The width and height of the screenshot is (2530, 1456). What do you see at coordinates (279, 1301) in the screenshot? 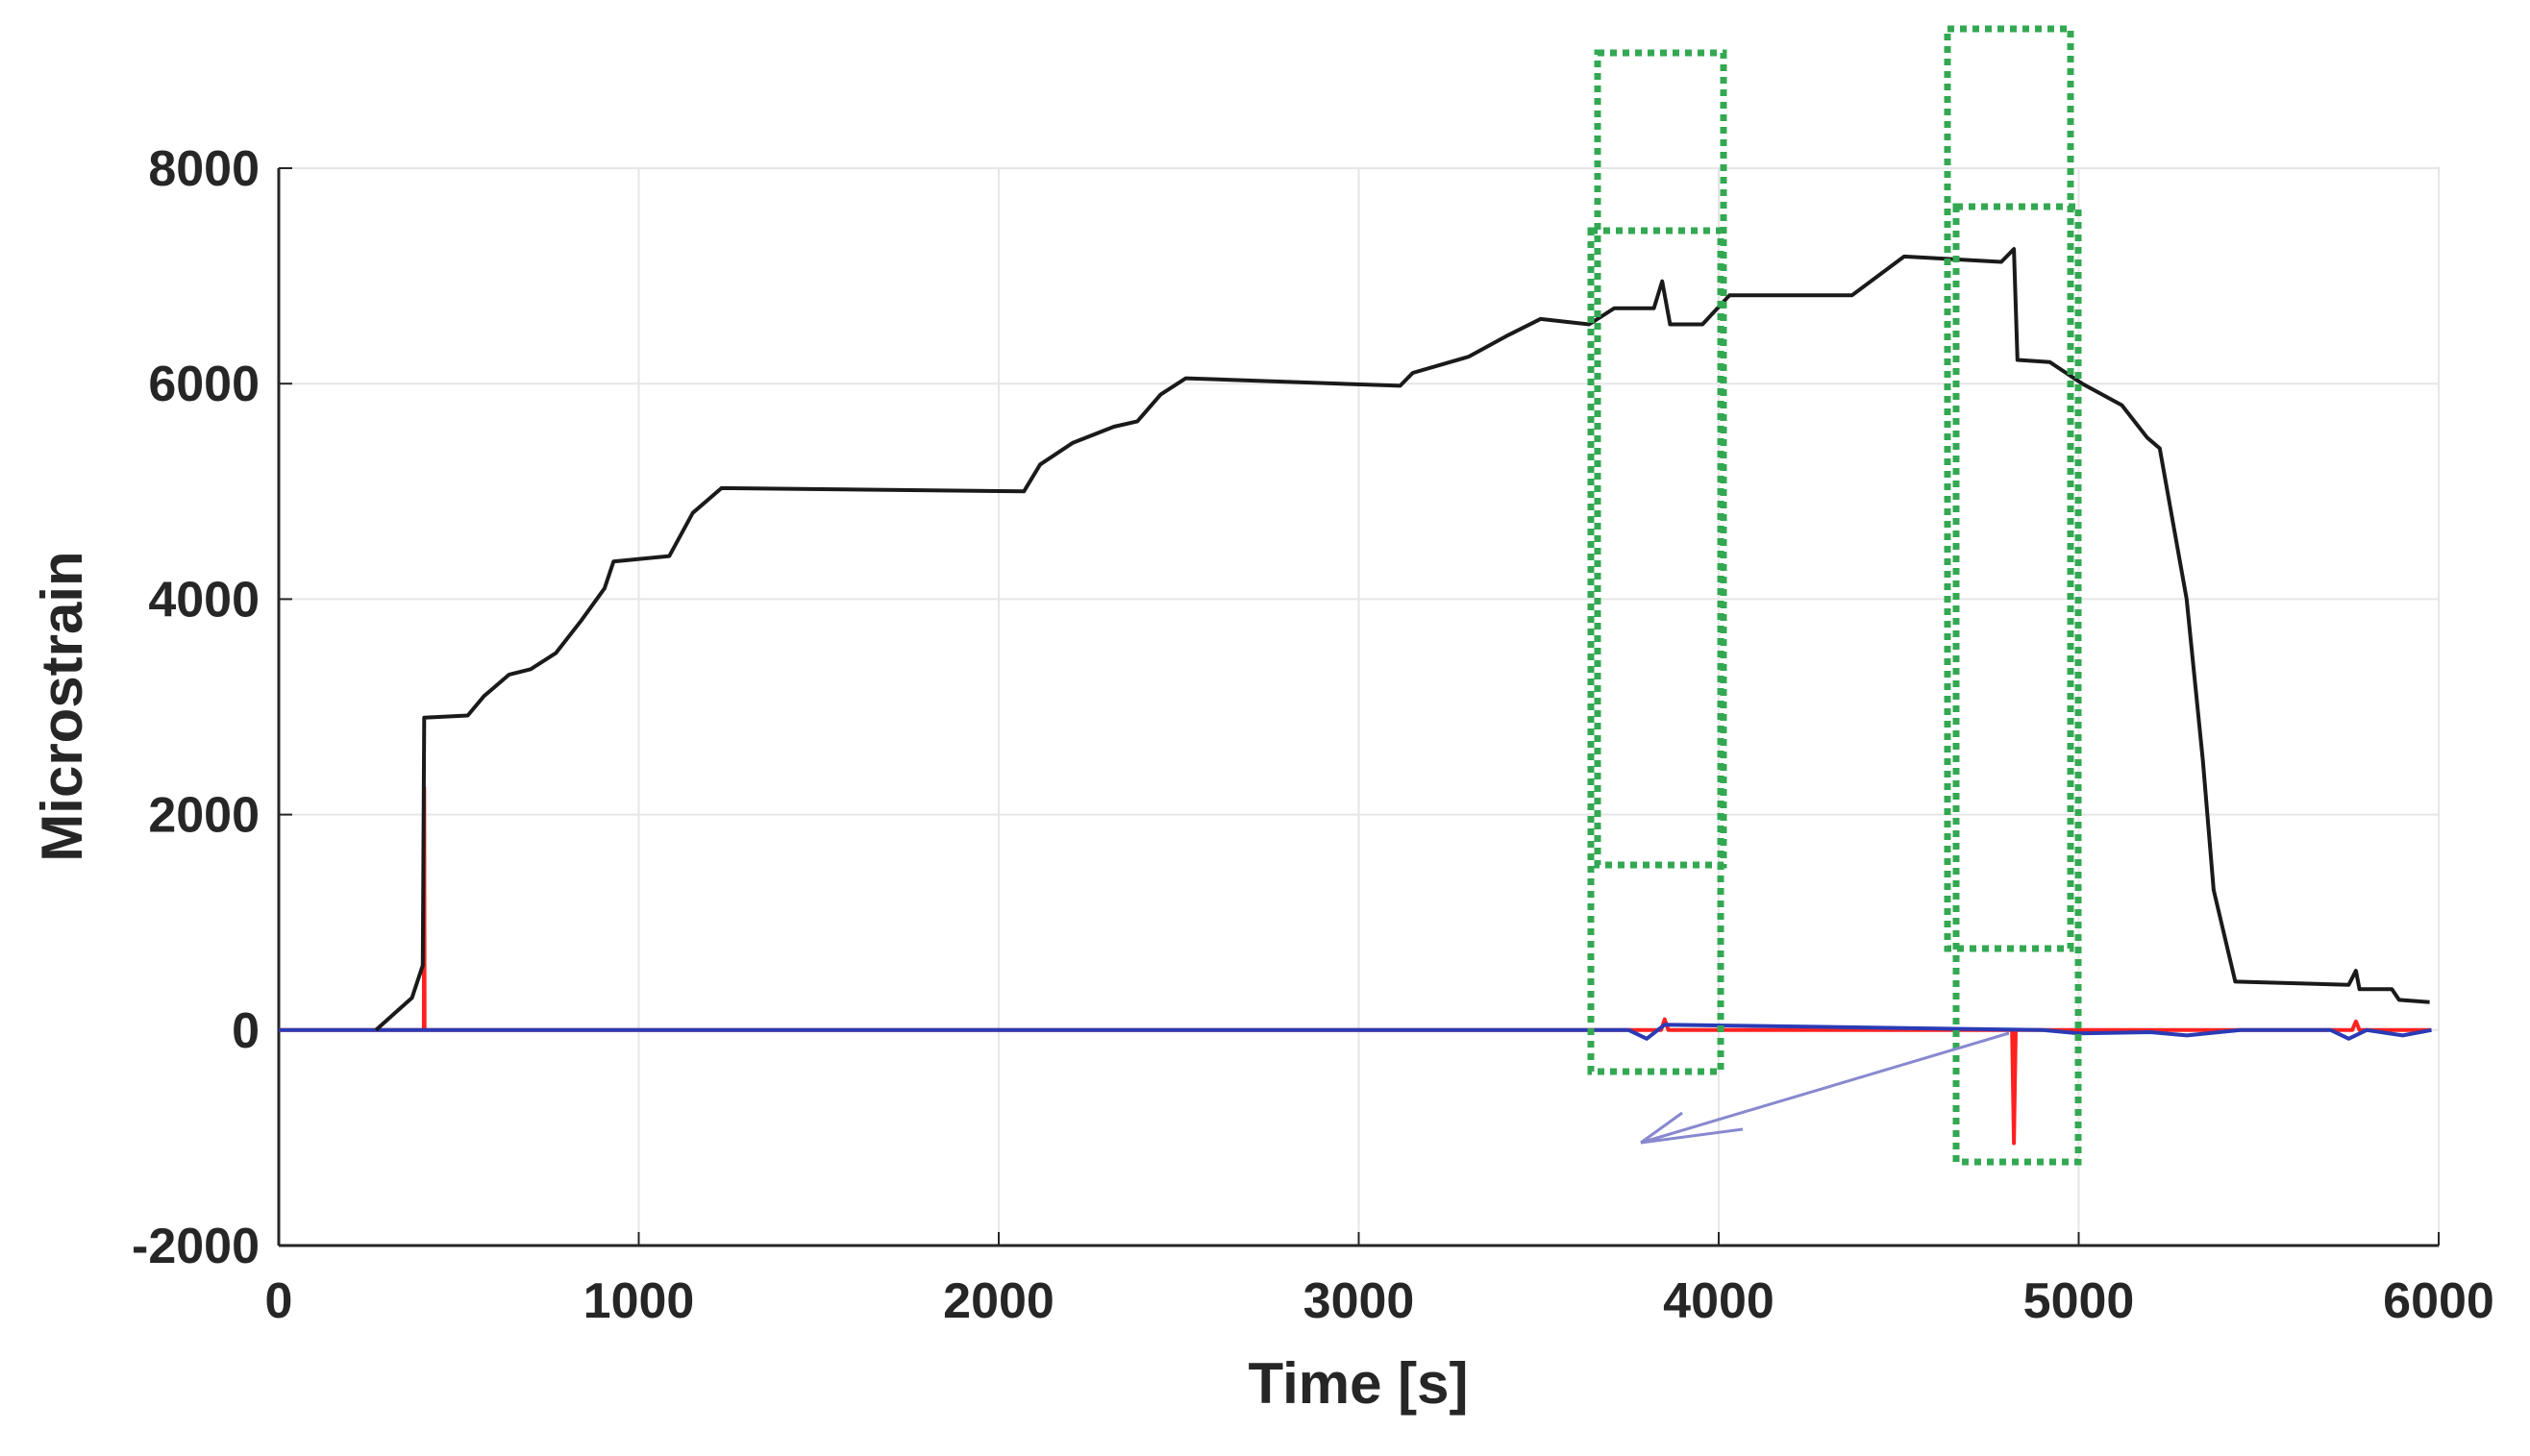
I see `x-tick-label: 0` at bounding box center [279, 1301].